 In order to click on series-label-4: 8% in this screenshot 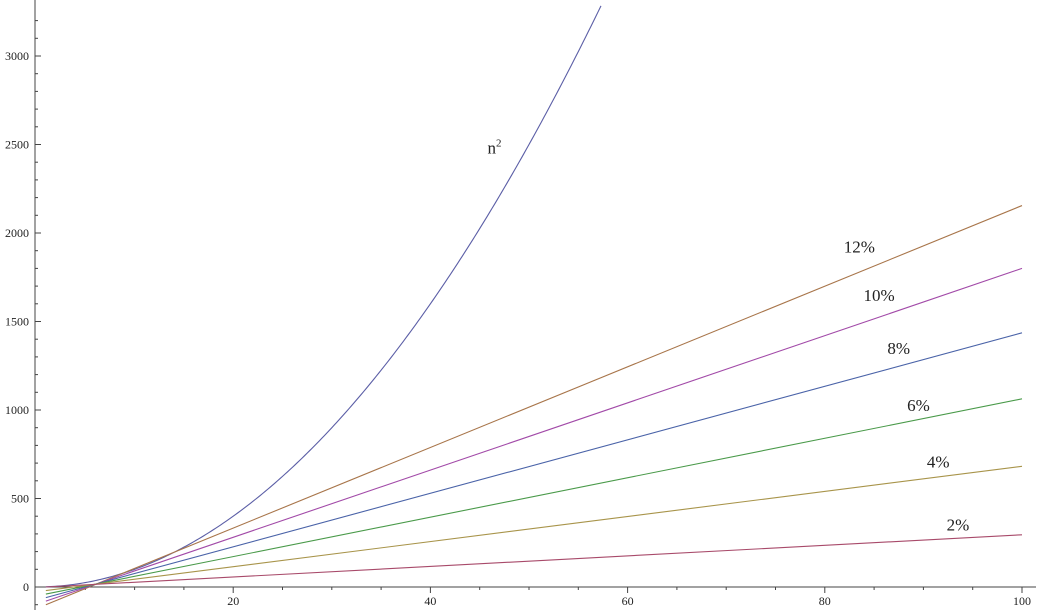, I will do `click(898, 348)`.